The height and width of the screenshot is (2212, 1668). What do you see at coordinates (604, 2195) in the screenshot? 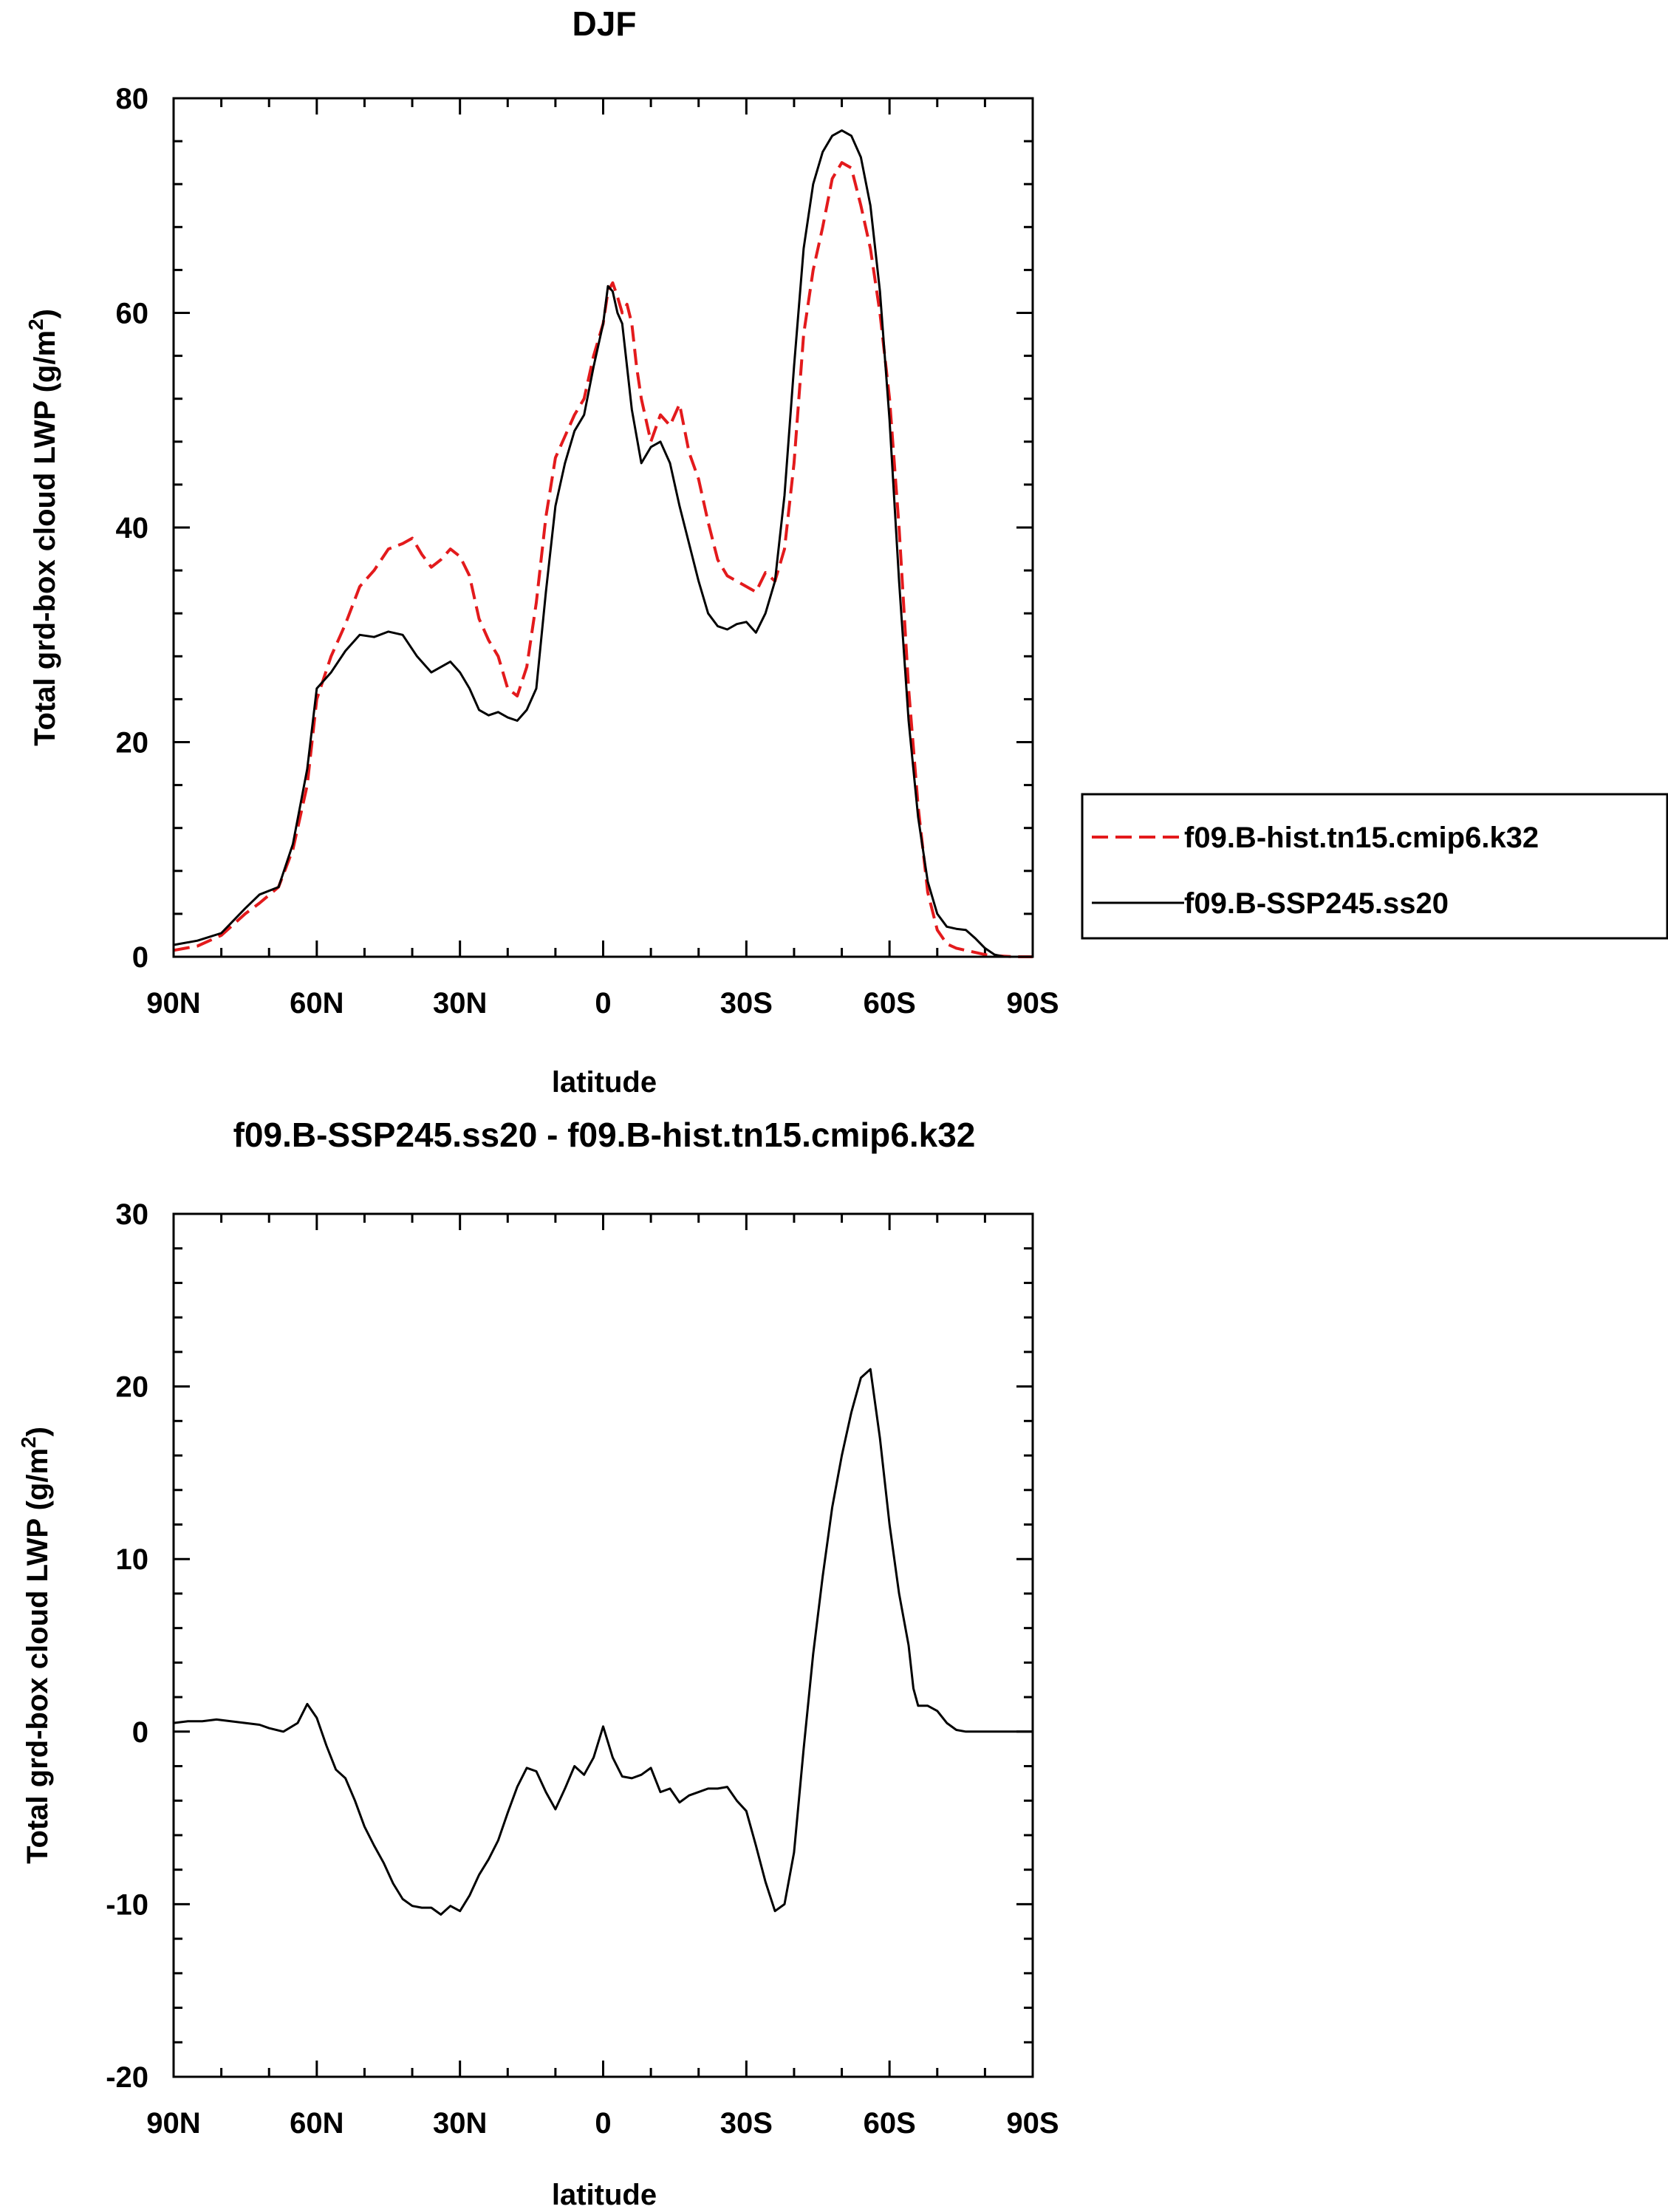
I see `bottom-x-axis-title: latitude` at bounding box center [604, 2195].